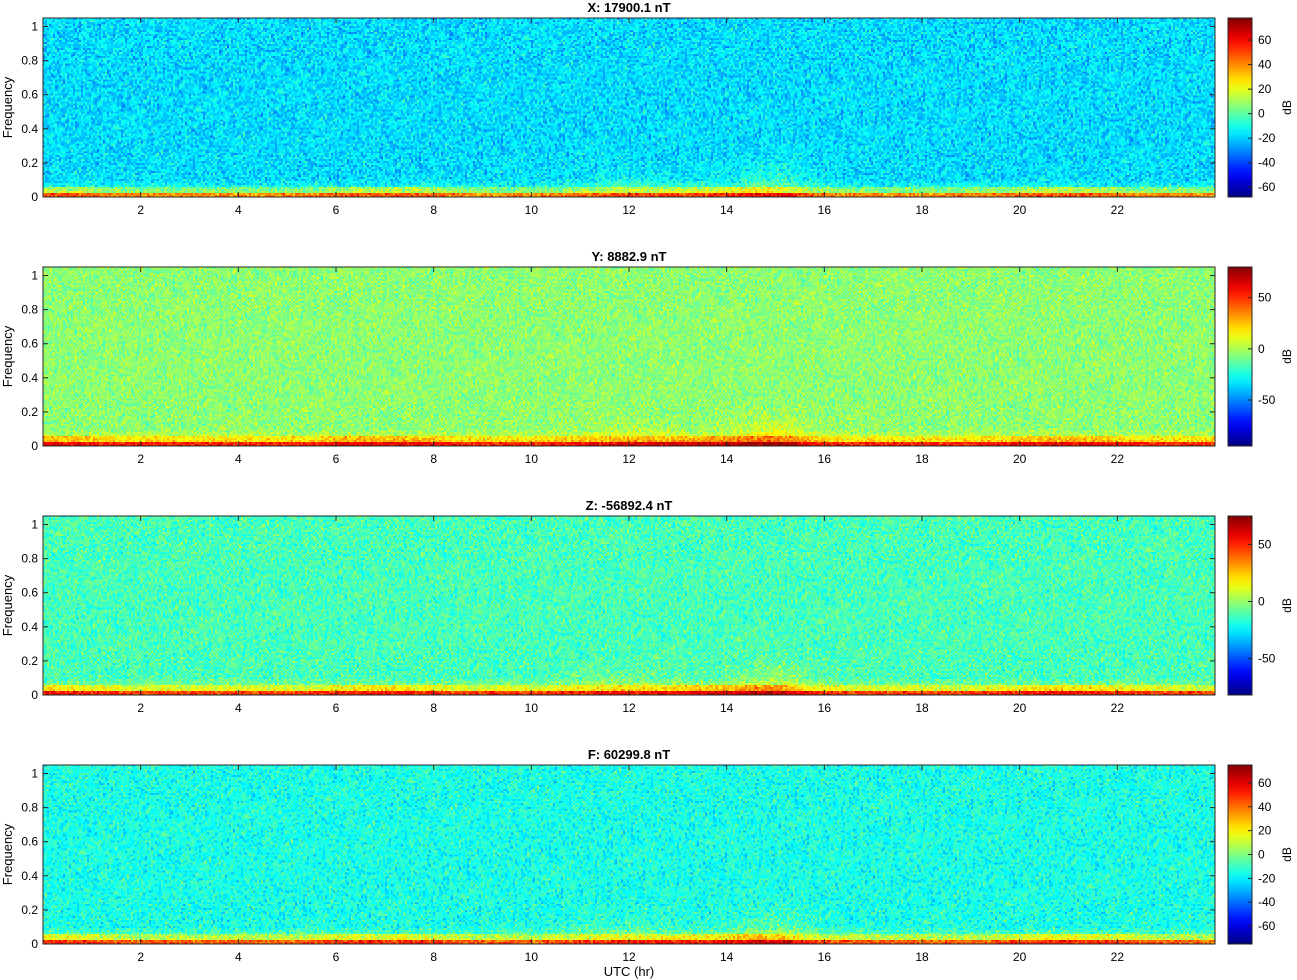 This screenshot has width=1297, height=980. What do you see at coordinates (1265, 65) in the screenshot?
I see `colorbar-tick-label: 40` at bounding box center [1265, 65].